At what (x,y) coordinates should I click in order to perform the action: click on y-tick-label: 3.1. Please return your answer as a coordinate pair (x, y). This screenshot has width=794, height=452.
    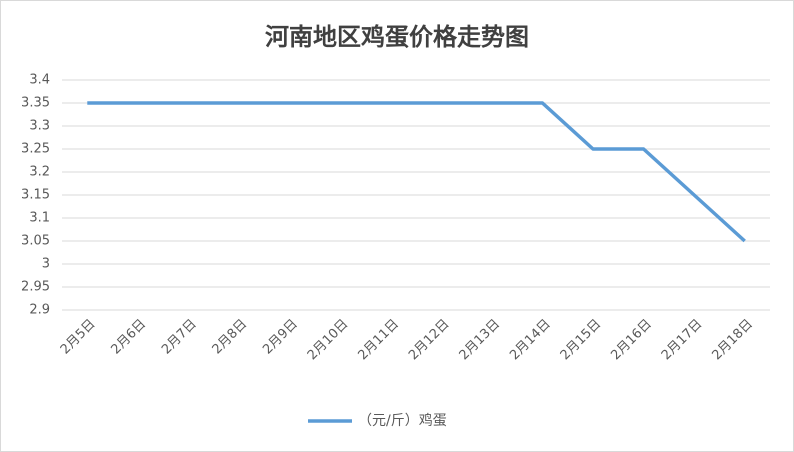
    Looking at the image, I should click on (39, 218).